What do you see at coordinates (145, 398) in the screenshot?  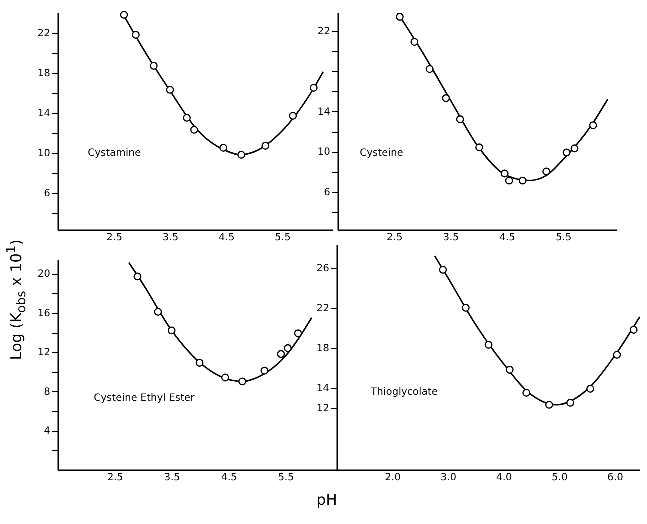 I see `annotation: Cysteine Ethyl Ester` at bounding box center [145, 398].